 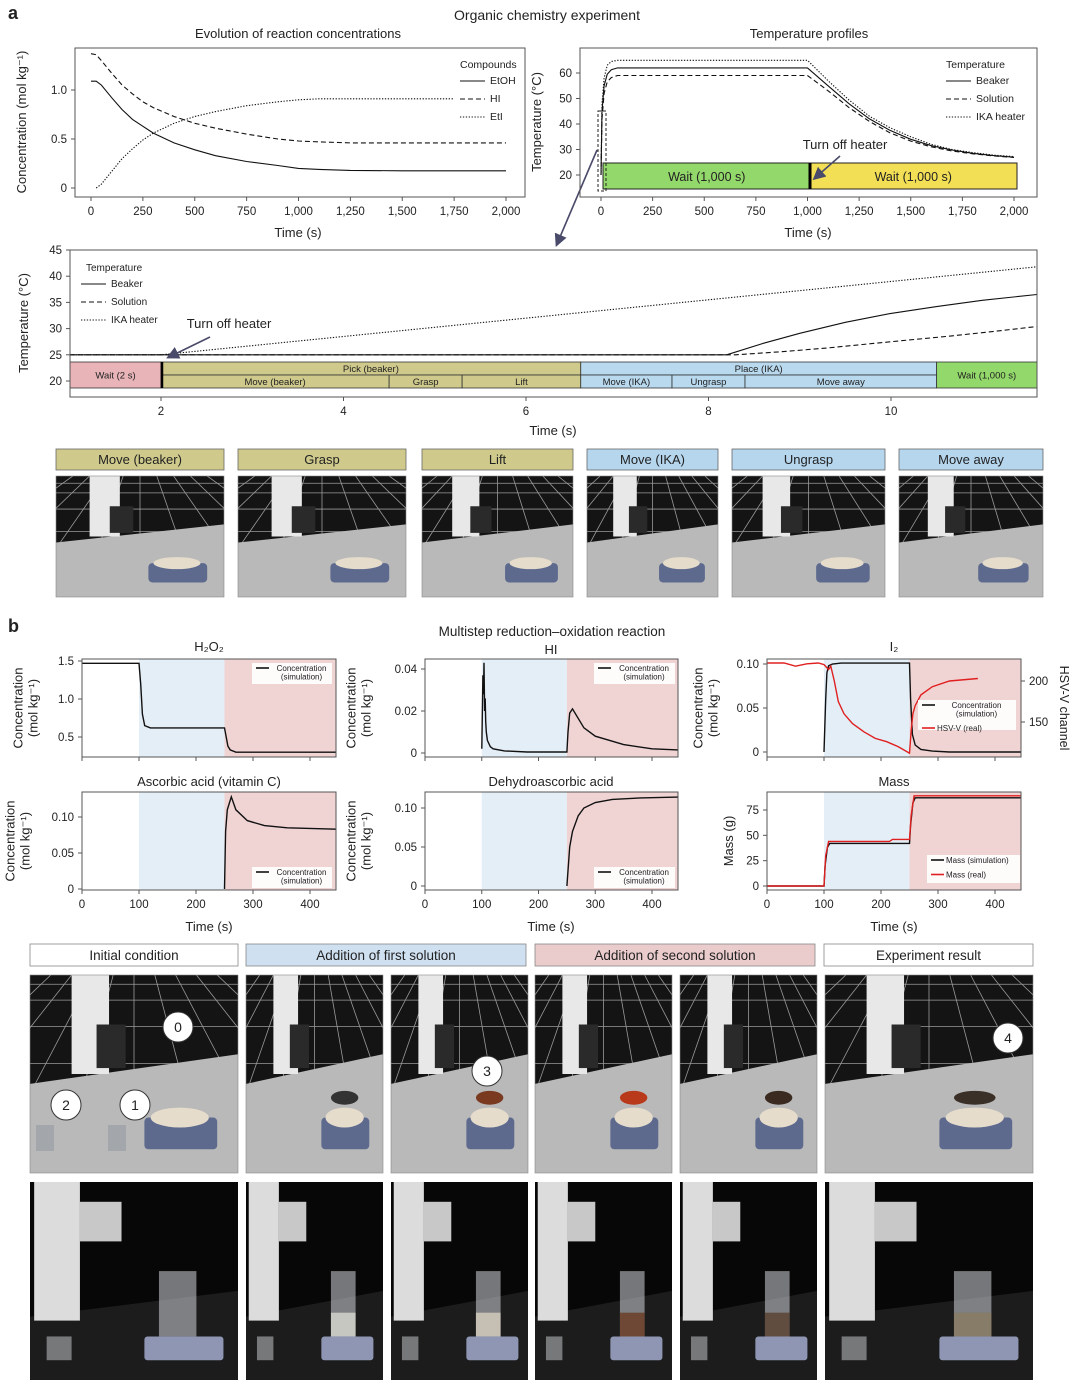 What do you see at coordinates (752, 836) in the screenshot?
I see `y-tick-label: 50` at bounding box center [752, 836].